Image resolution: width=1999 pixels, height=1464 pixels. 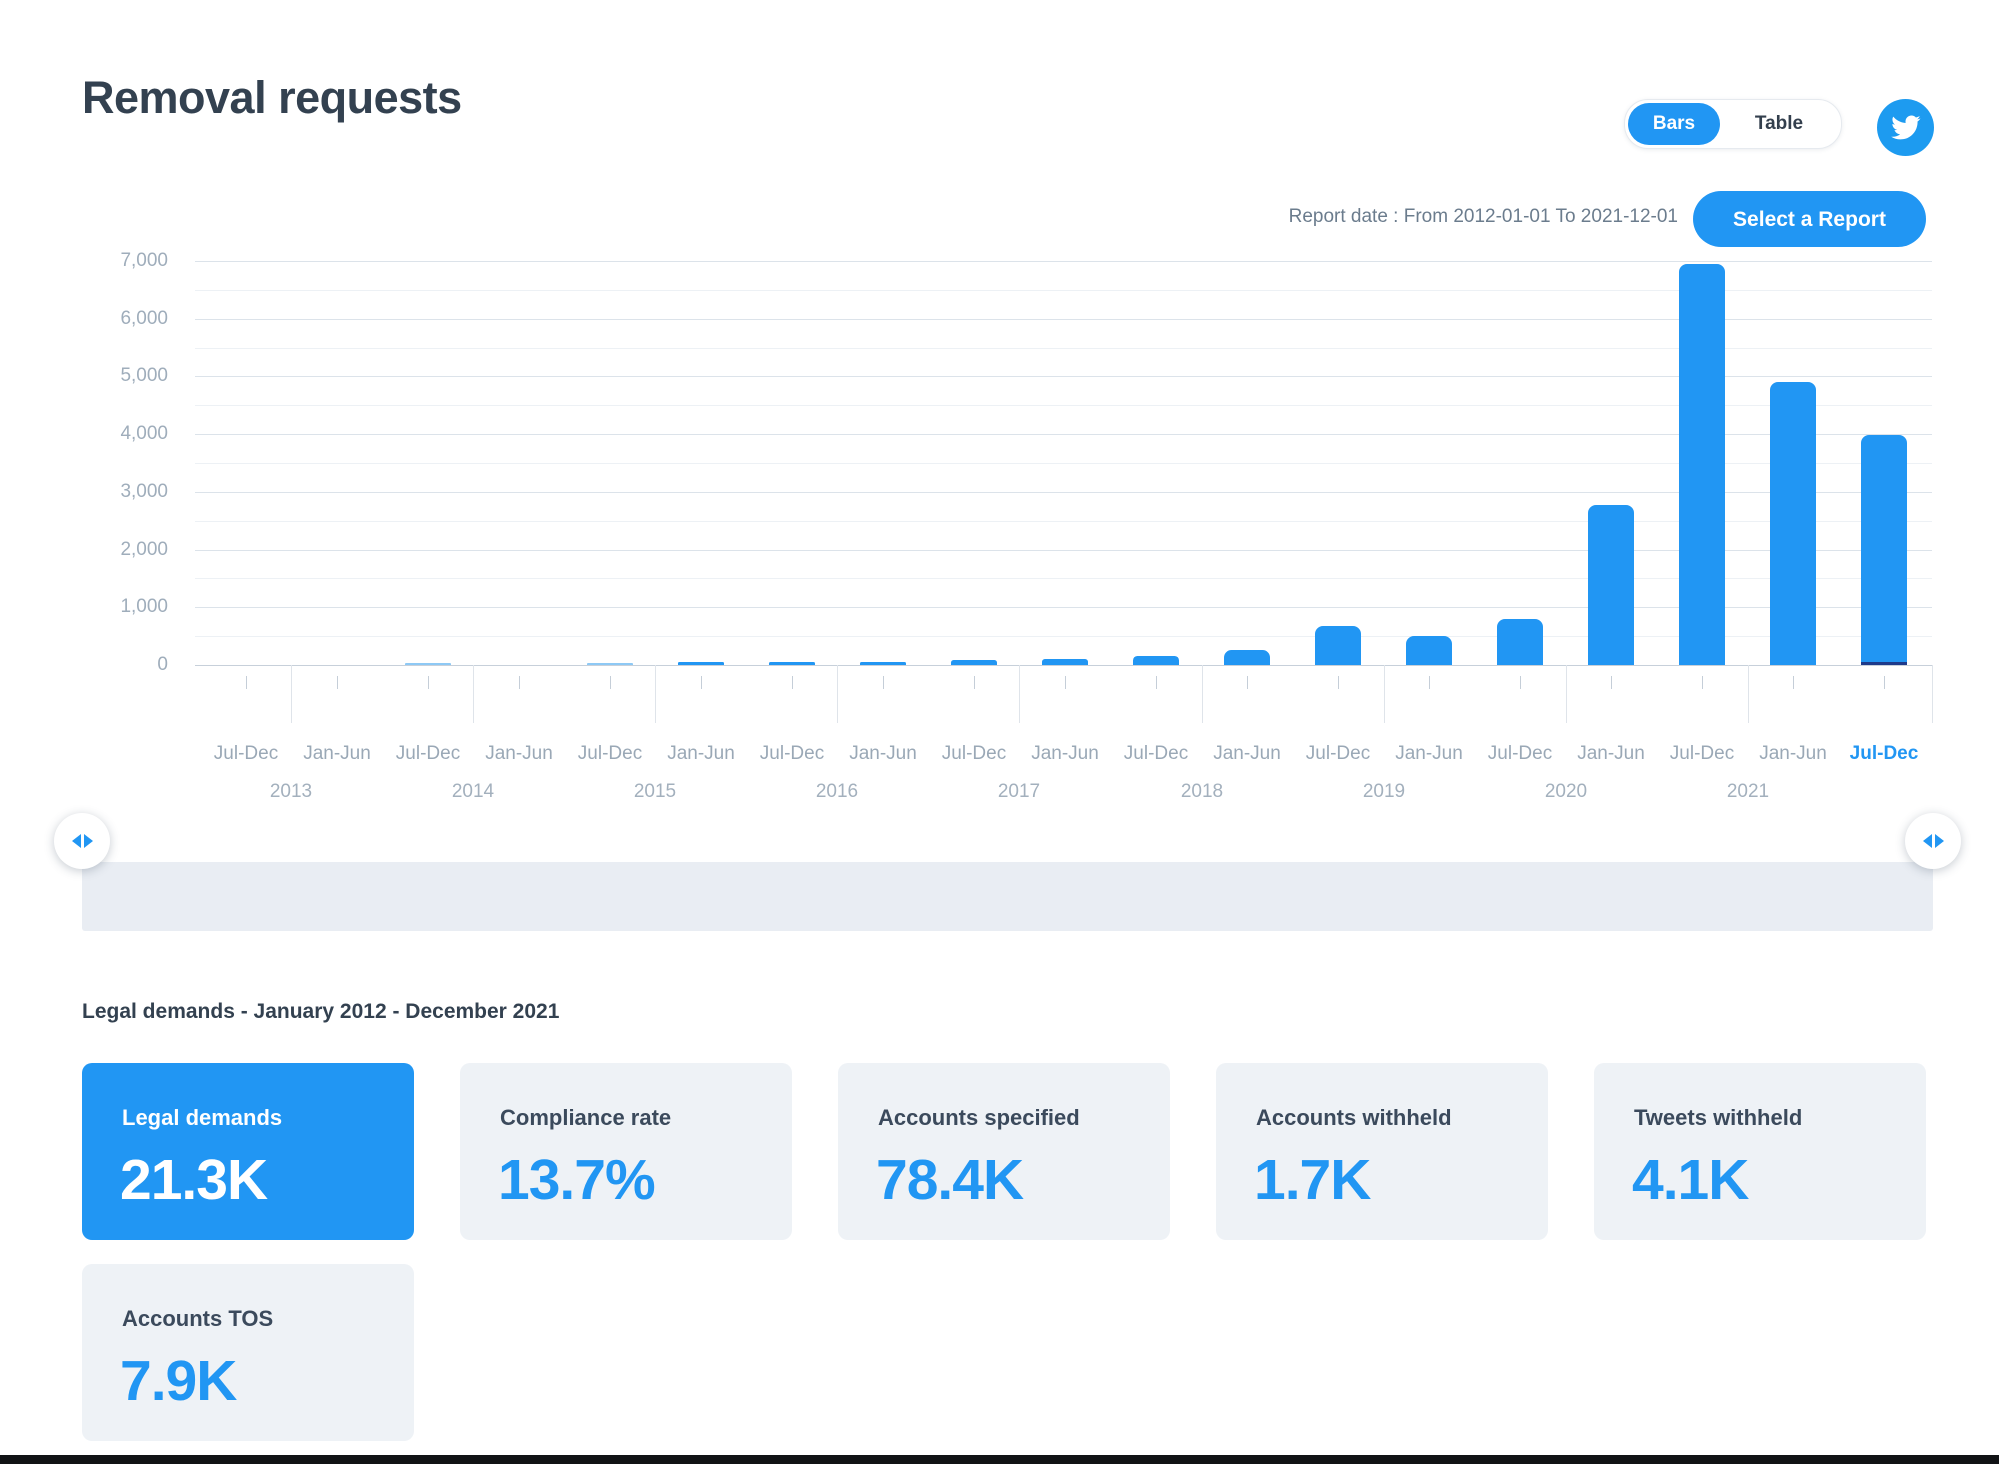 I want to click on x-axis-year-label: 2014, so click(x=473, y=791).